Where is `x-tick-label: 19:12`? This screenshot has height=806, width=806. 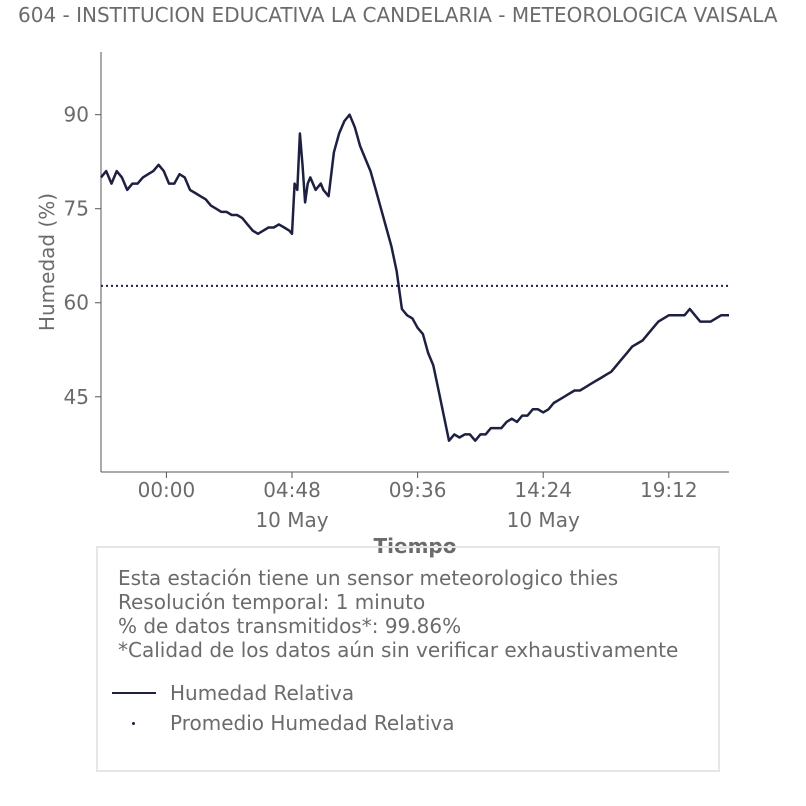 x-tick-label: 19:12 is located at coordinates (669, 490).